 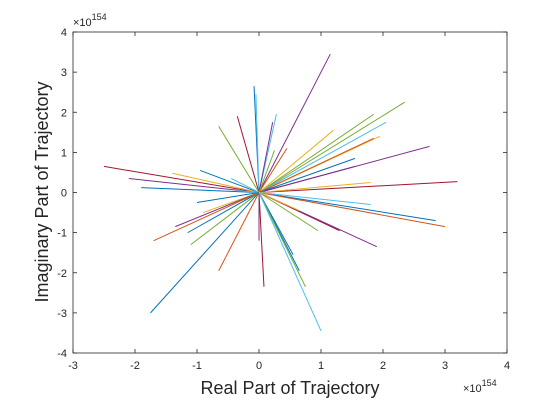 What do you see at coordinates (64, 73) in the screenshot?
I see `y-tick-label: 3` at bounding box center [64, 73].